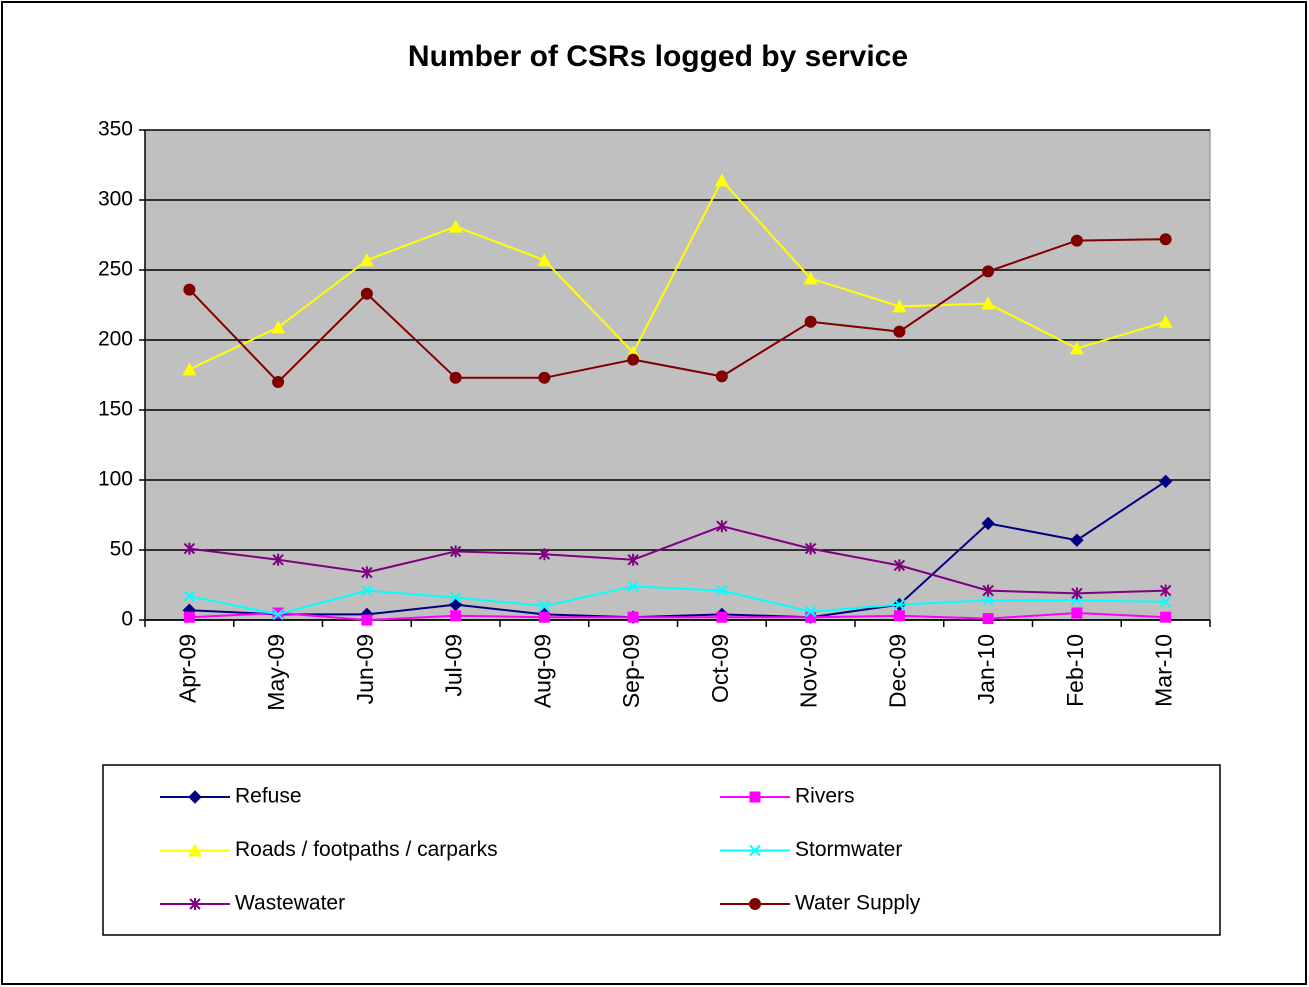 The image size is (1309, 987). Describe the element at coordinates (115, 199) in the screenshot. I see `y-tick-label: 300` at that location.